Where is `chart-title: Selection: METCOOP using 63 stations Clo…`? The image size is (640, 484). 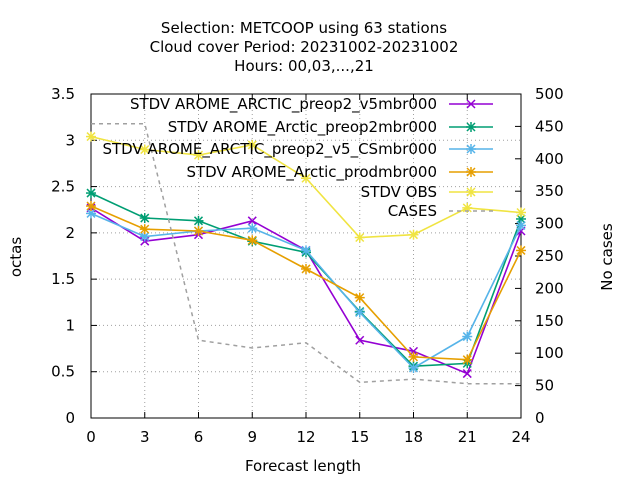
chart-title: Selection: METCOOP using 63 stations Clo… is located at coordinates (304, 47).